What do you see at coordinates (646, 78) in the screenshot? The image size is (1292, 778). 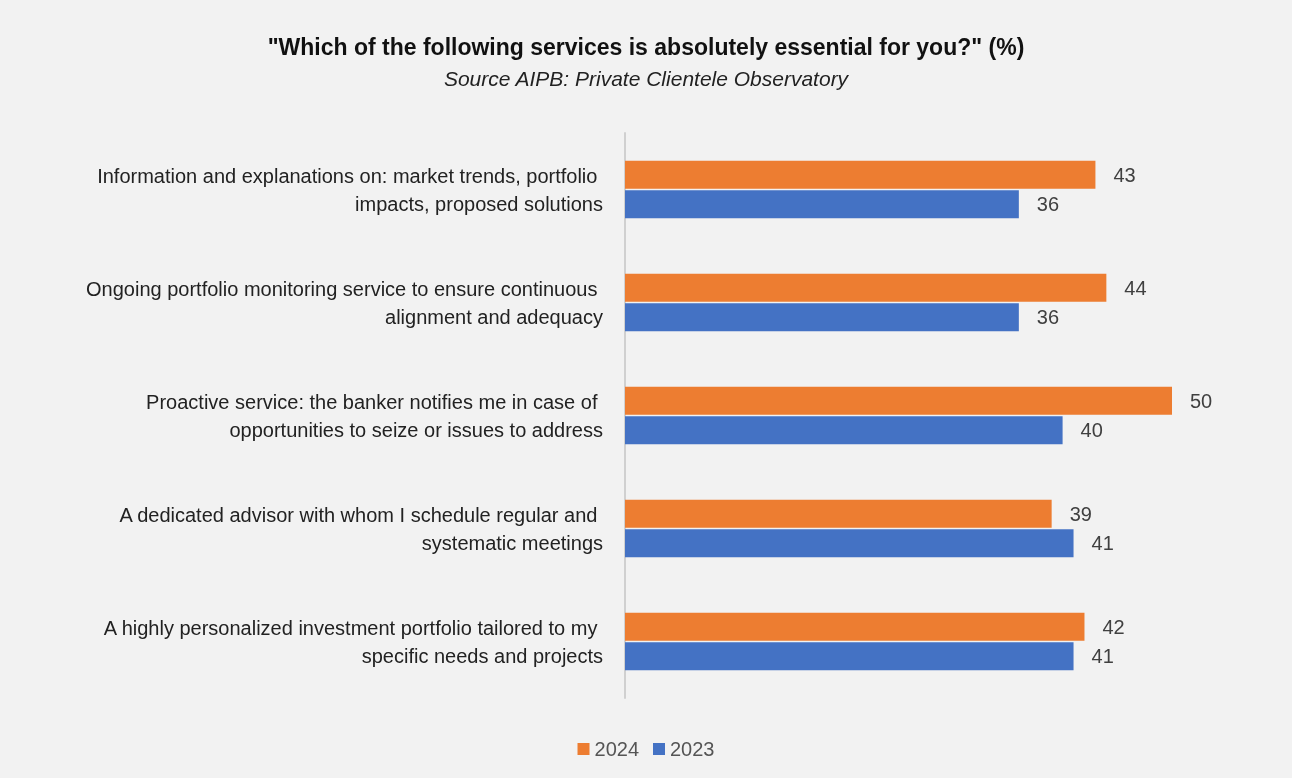 I see `chart-subtitle: Source AIPB: Private Clientele Observatory` at bounding box center [646, 78].